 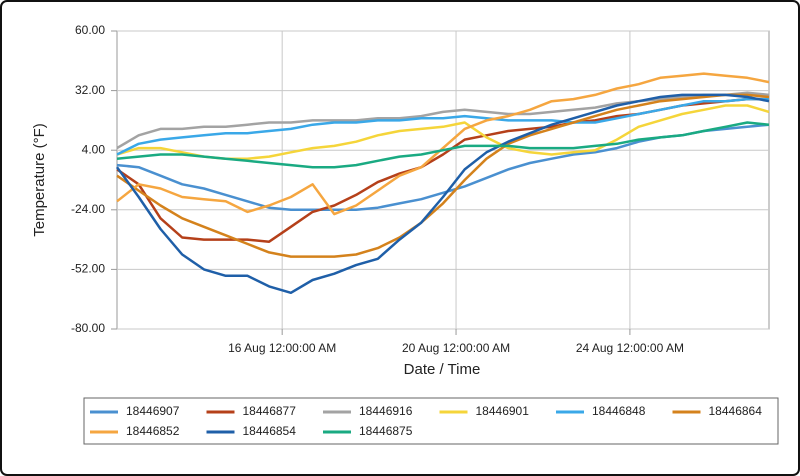 I want to click on legend-box, so click(x=431, y=421).